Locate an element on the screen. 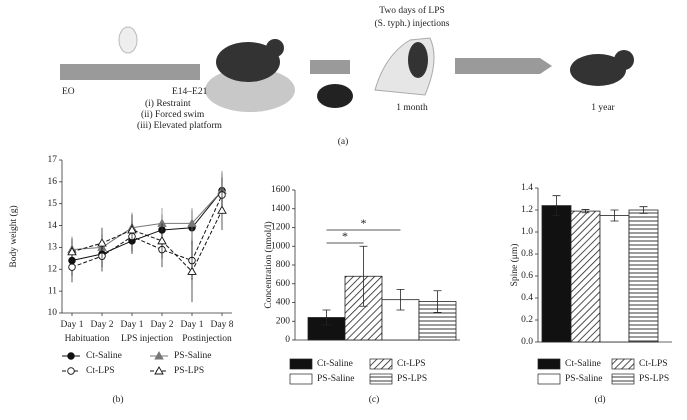  y-tick-label: 1.0 is located at coordinates (527, 232).